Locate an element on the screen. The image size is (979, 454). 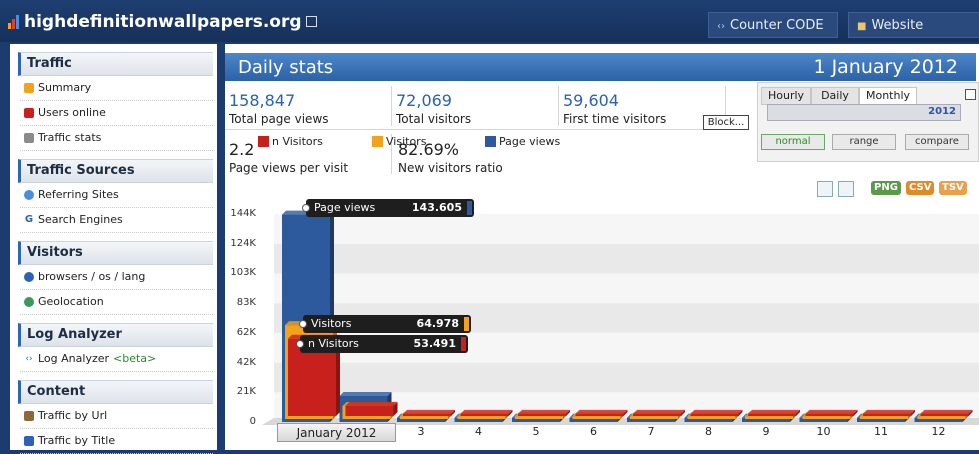
calendar-icon is located at coordinates (970, 94).